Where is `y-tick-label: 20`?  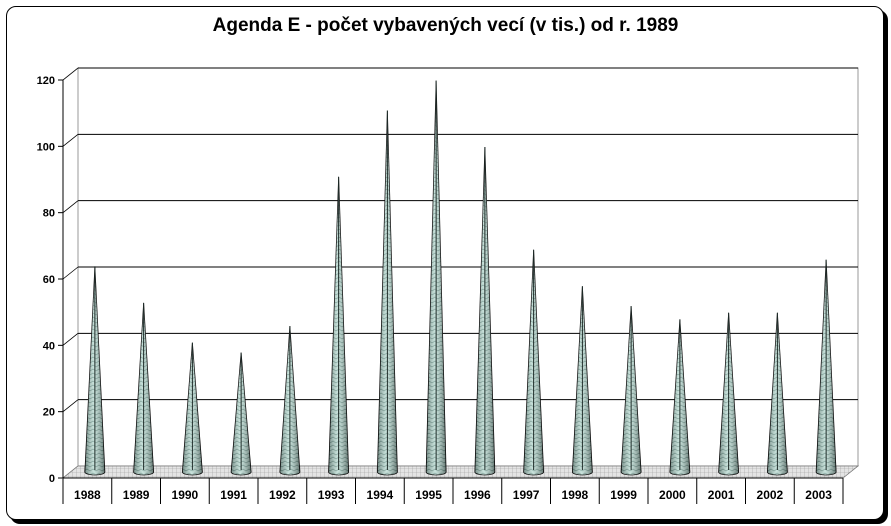
y-tick-label: 20 is located at coordinates (49, 413).